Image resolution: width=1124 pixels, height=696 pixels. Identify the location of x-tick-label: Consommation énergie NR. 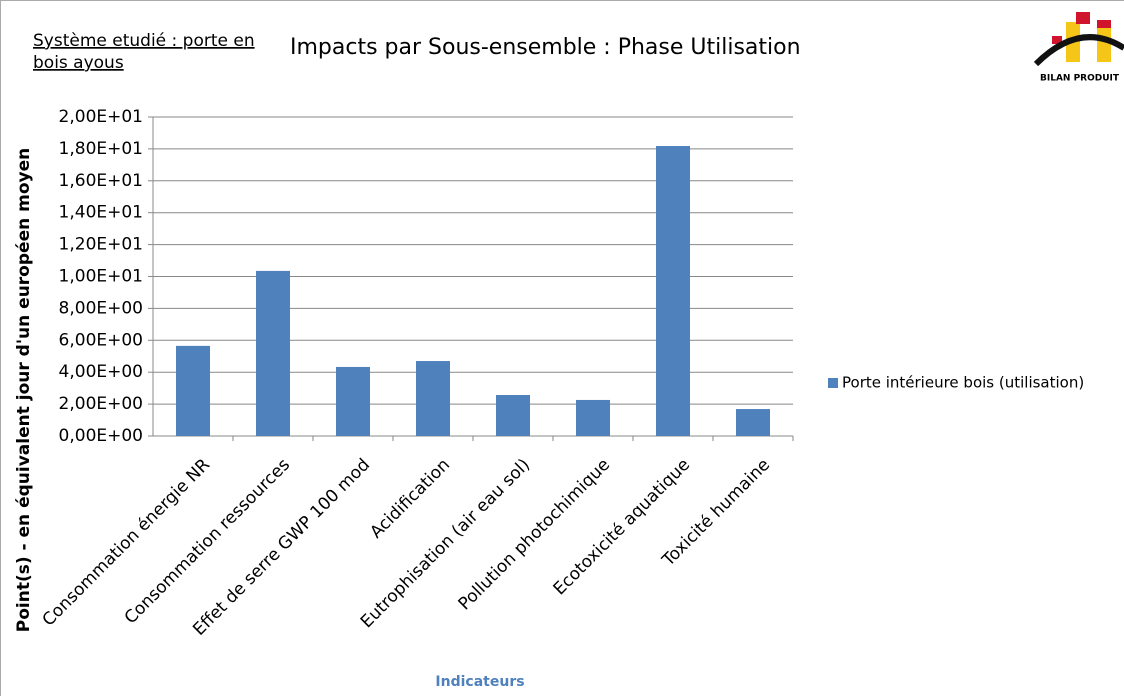
(127, 543).